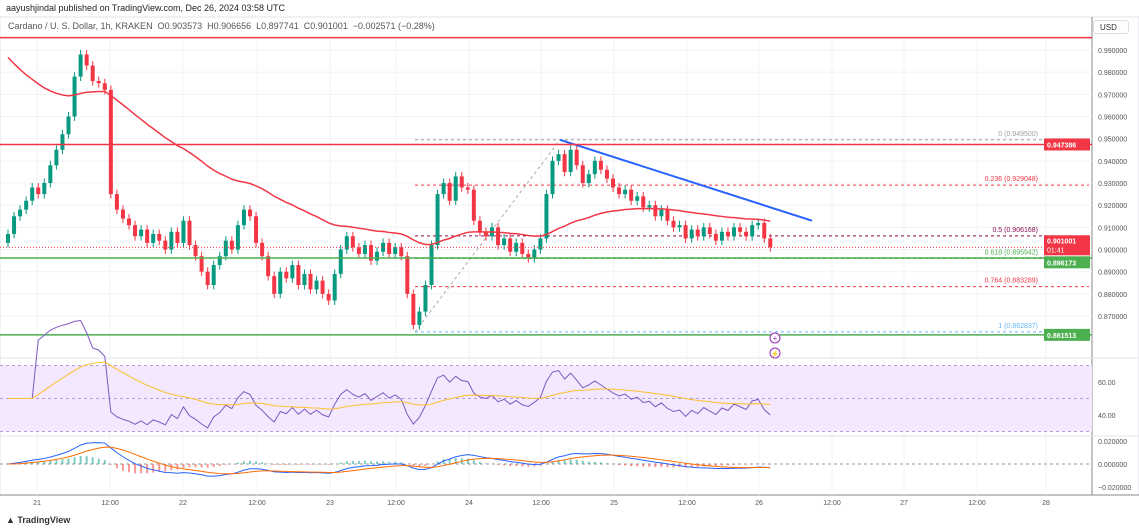 This screenshot has height=532, width=1139. I want to click on symbol-name: Cardano / U. S. Dollar, 1h, KRAKEN, so click(80, 26).